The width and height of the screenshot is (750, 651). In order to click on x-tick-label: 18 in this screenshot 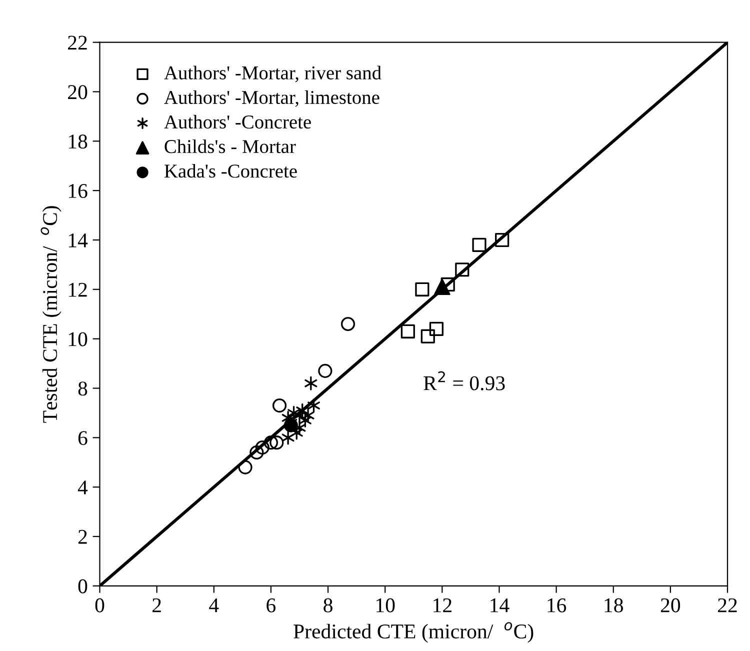, I will do `click(613, 605)`.